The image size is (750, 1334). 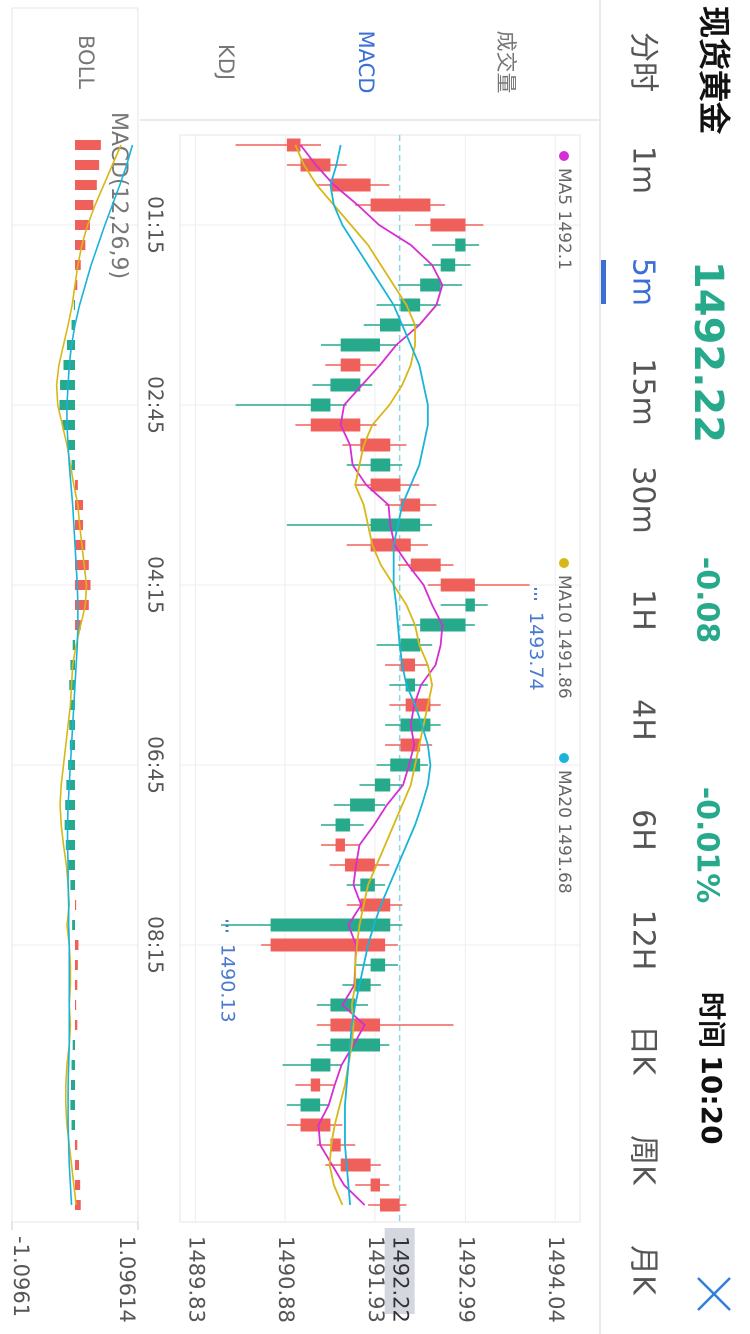 I want to click on close-button, so click(x=714, y=1294).